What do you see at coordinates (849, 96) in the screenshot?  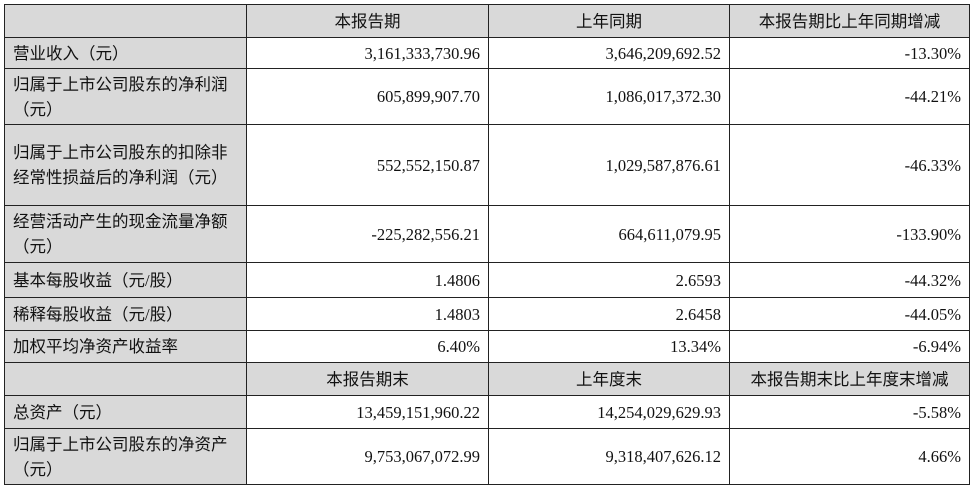 I see `change-value: -44.21%` at bounding box center [849, 96].